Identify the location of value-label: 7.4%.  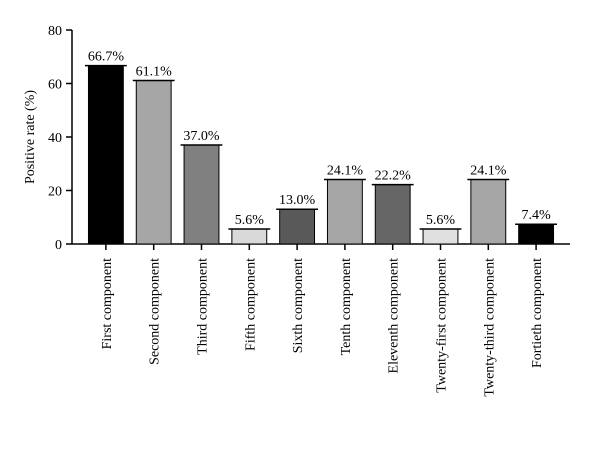
(537, 215).